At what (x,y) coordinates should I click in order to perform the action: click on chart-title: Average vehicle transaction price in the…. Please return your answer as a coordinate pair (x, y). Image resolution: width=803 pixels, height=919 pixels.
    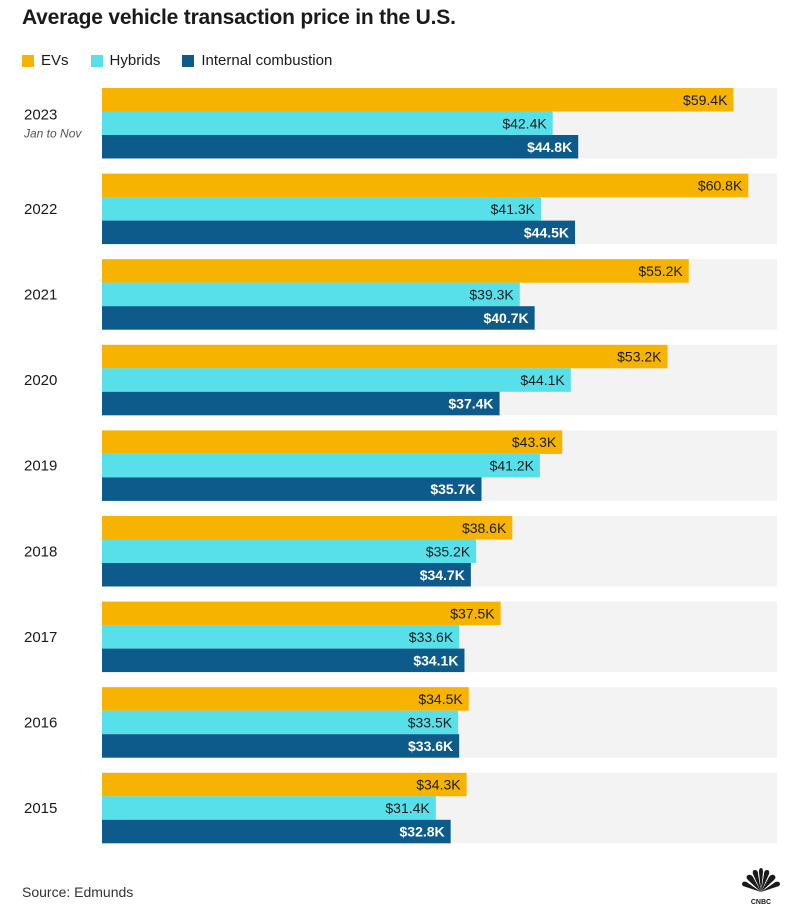
    Looking at the image, I should click on (239, 17).